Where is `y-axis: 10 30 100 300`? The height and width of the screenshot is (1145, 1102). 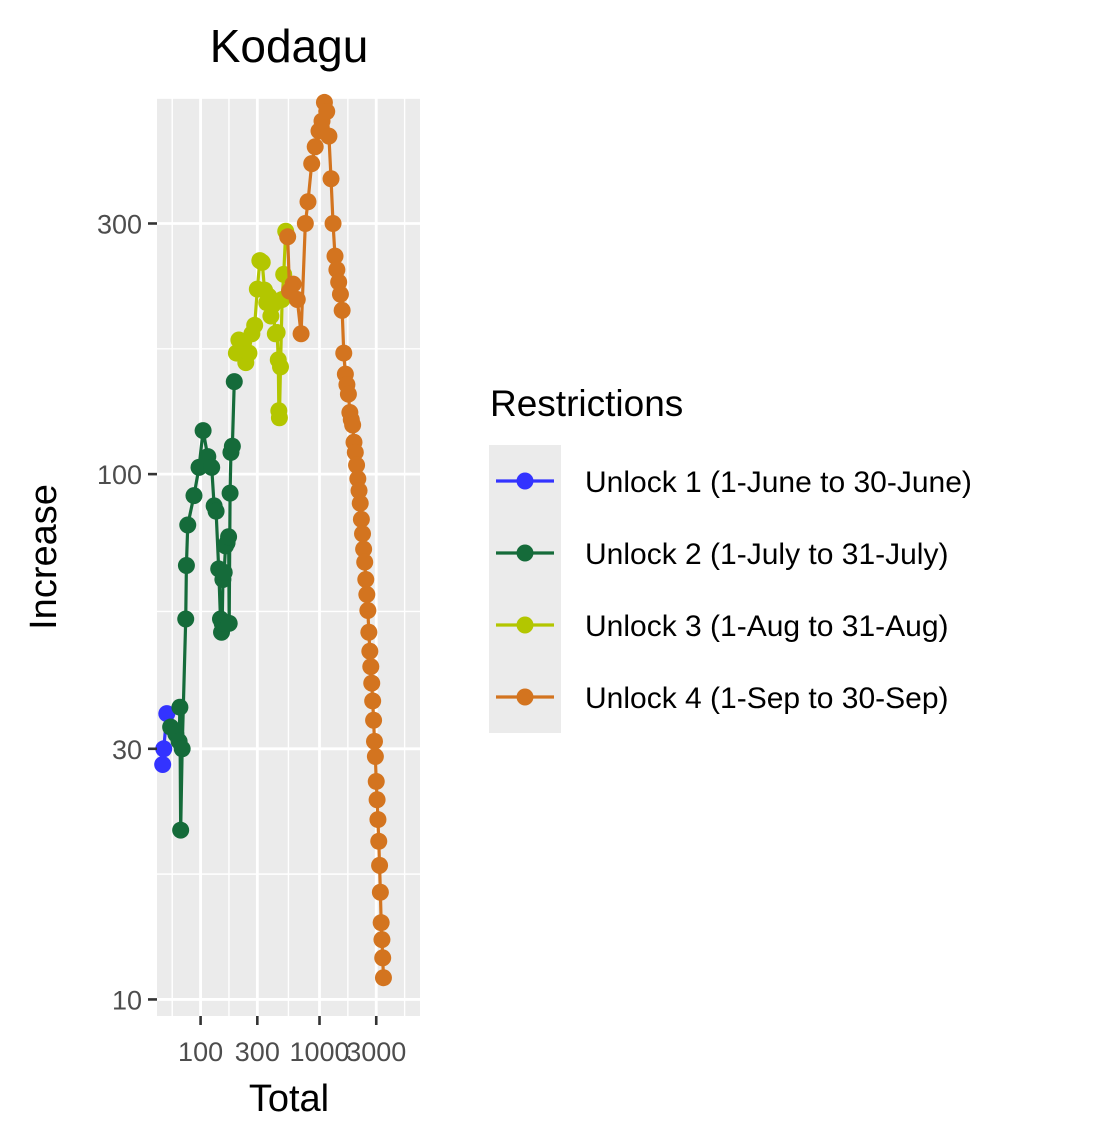
y-axis: 10 30 100 300 is located at coordinates (127, 612).